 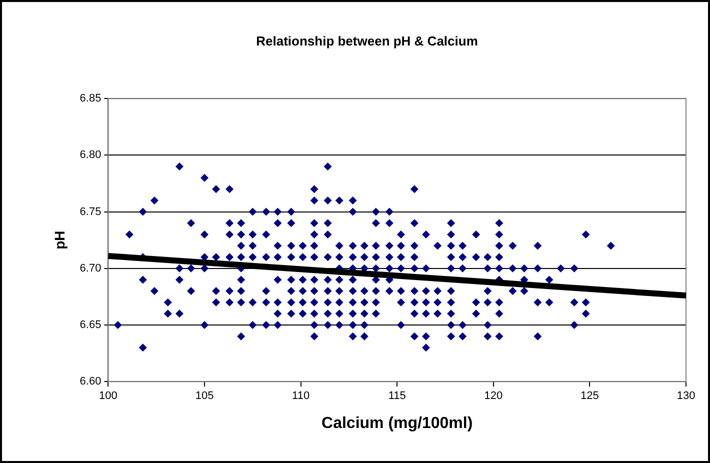 What do you see at coordinates (91, 382) in the screenshot?
I see `y-tick-label: 6.60` at bounding box center [91, 382].